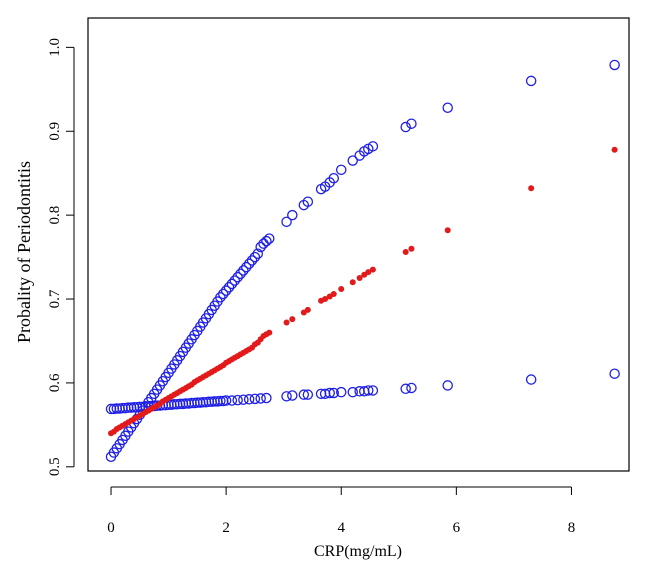 This screenshot has height=574, width=649. I want to click on y-tick-label: 0.5, so click(55, 466).